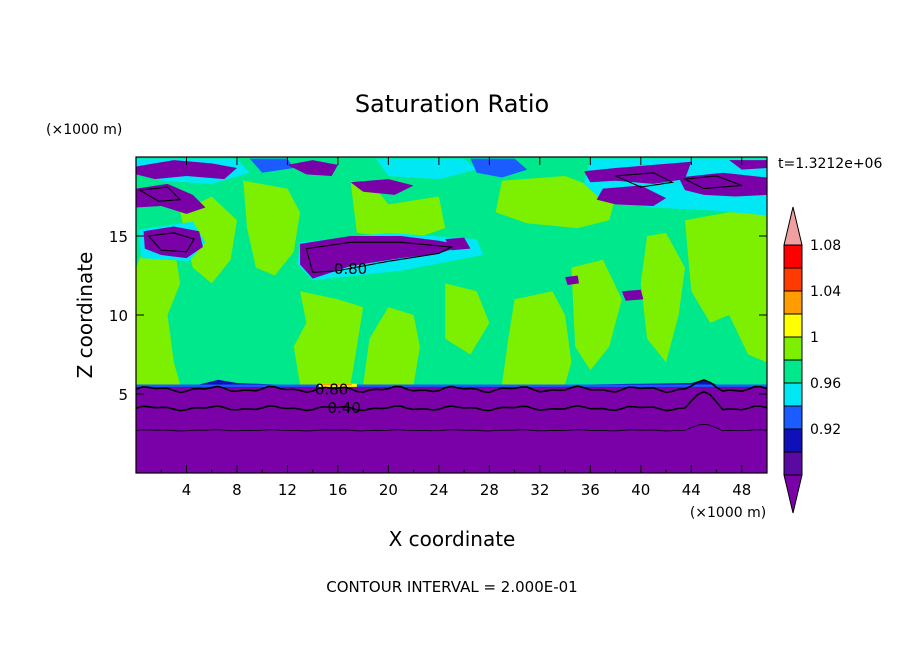  I want to click on x-tick-label: 28, so click(489, 490).